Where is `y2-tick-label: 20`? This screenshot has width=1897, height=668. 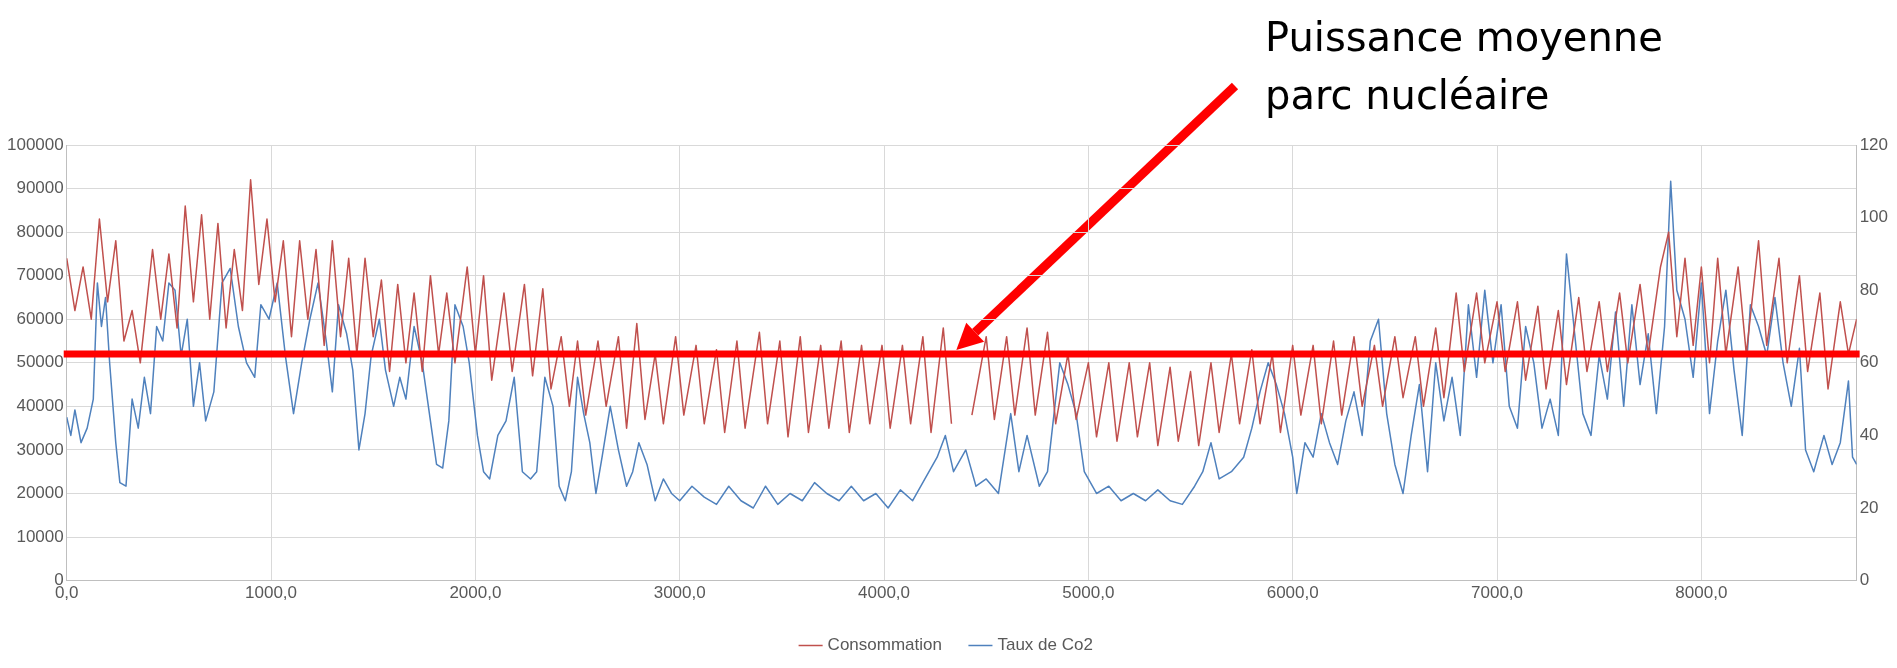
y2-tick-label: 20 is located at coordinates (1869, 507).